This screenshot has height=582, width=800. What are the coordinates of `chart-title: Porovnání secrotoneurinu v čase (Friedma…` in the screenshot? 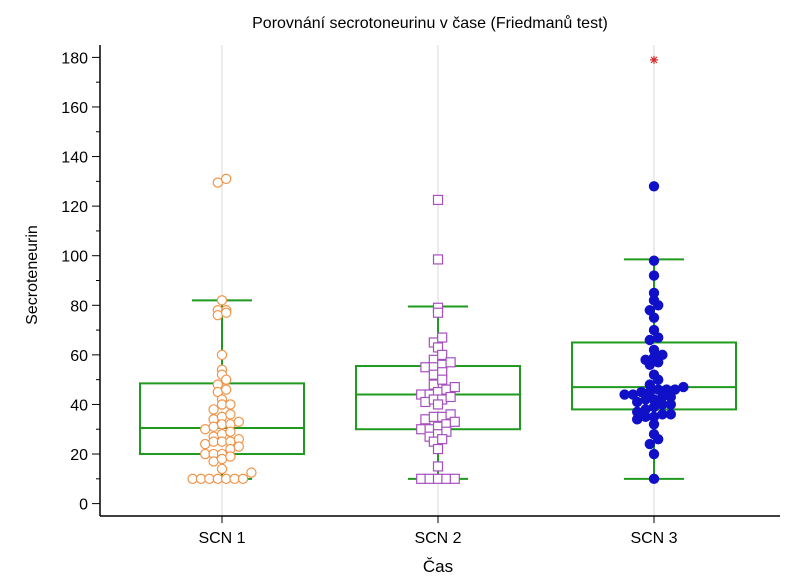 It's located at (430, 23).